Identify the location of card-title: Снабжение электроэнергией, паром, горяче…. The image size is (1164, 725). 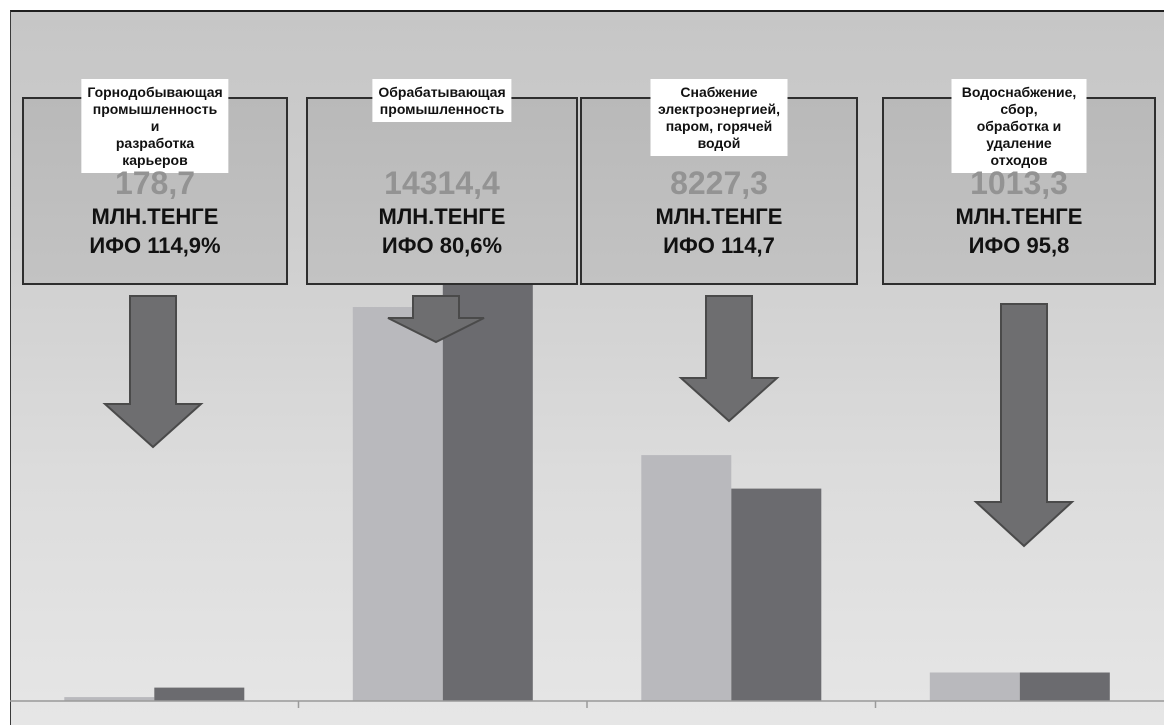
(719, 117).